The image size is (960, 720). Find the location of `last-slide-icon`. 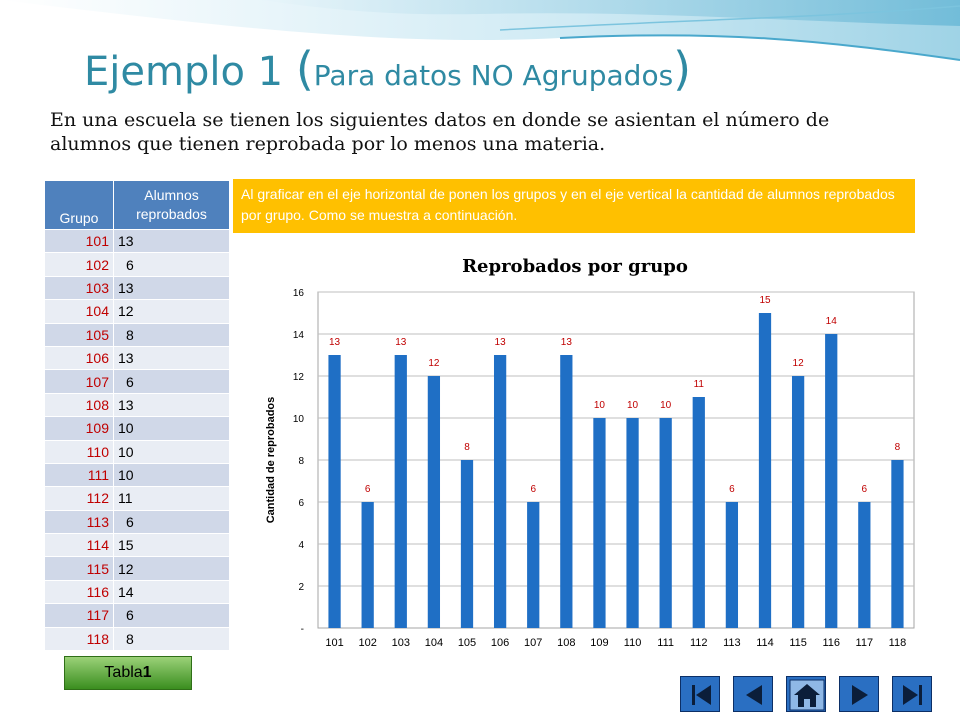

last-slide-icon is located at coordinates (912, 695).